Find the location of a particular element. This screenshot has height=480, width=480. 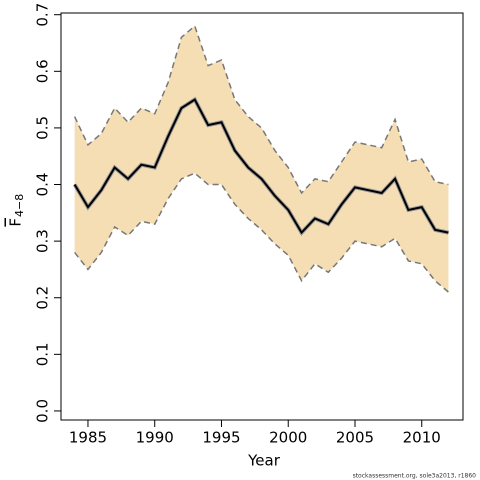

x-axis-label: Year is located at coordinates (264, 461).